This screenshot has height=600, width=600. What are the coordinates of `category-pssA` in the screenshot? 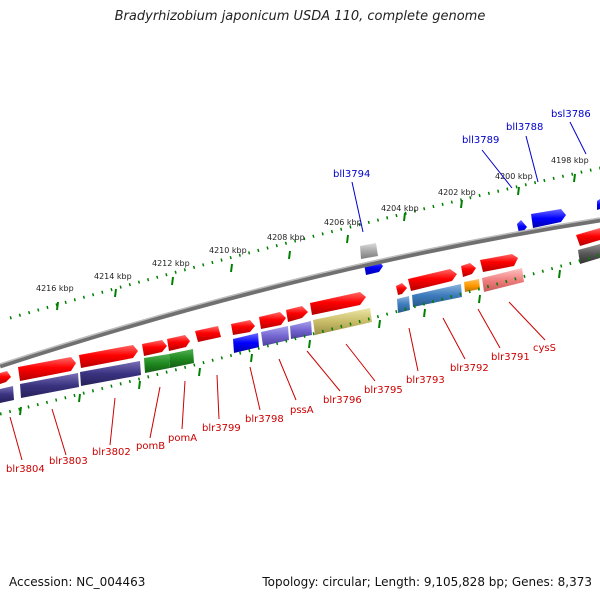 It's located at (275, 336).